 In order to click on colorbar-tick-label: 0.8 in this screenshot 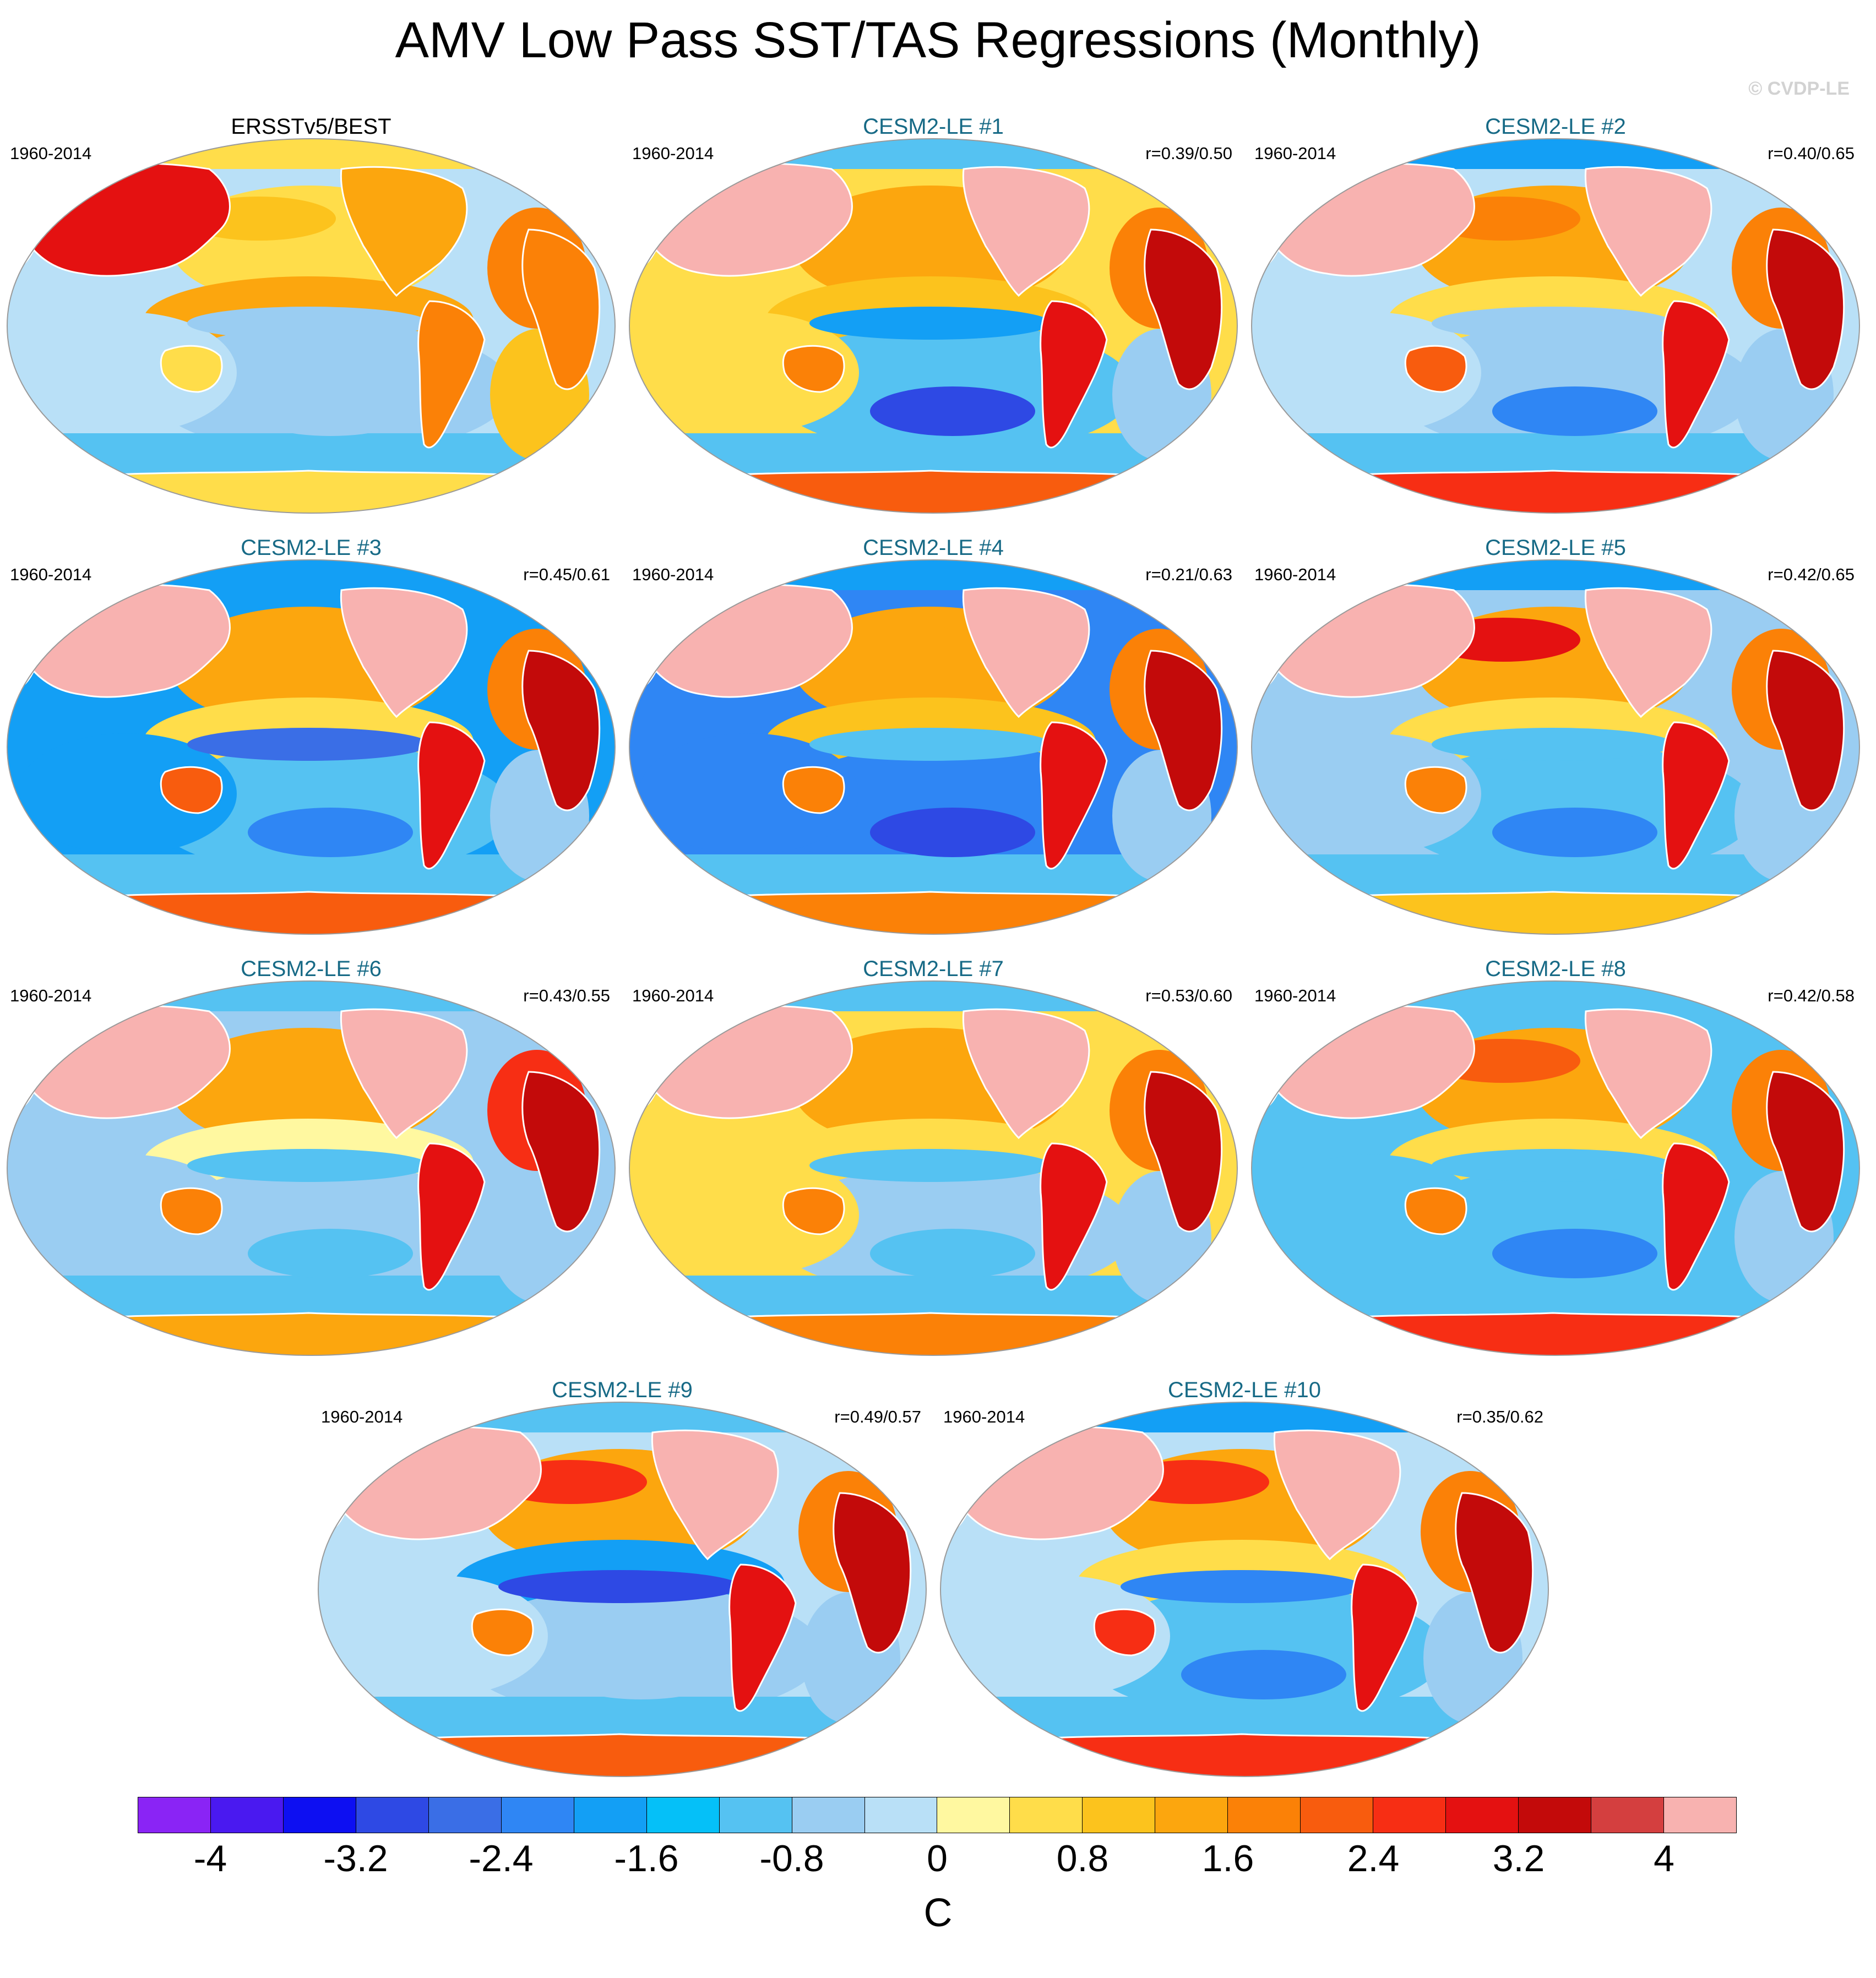, I will do `click(1082, 1858)`.